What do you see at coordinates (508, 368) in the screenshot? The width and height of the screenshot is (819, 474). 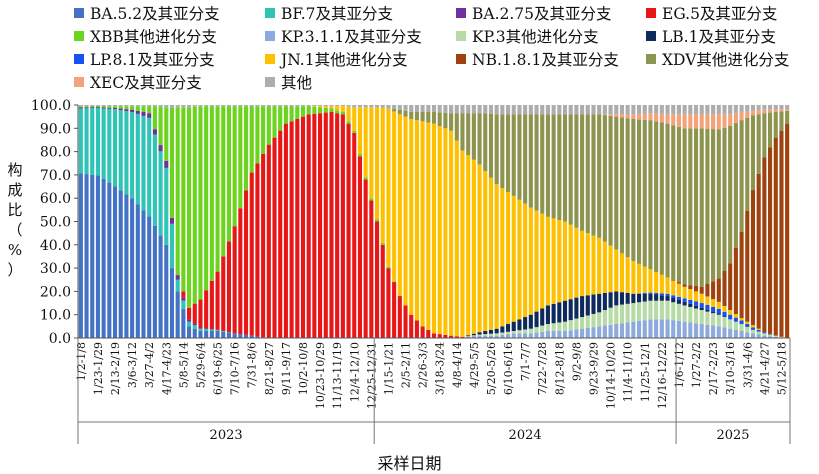 I see `x-tick-label: 6/10-6/16` at bounding box center [508, 368].